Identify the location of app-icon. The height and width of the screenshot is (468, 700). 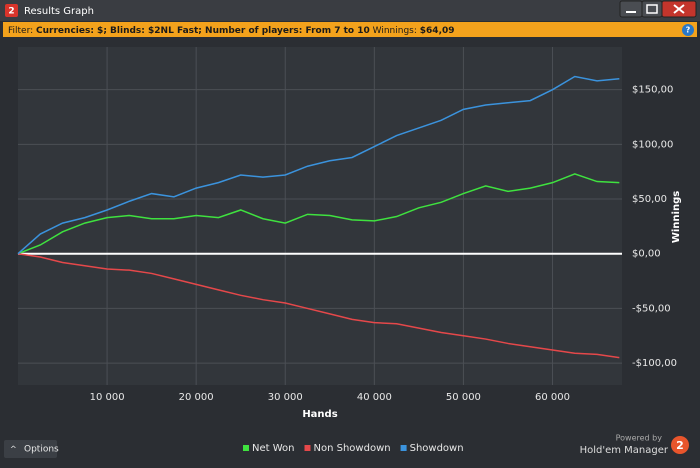
(11, 10).